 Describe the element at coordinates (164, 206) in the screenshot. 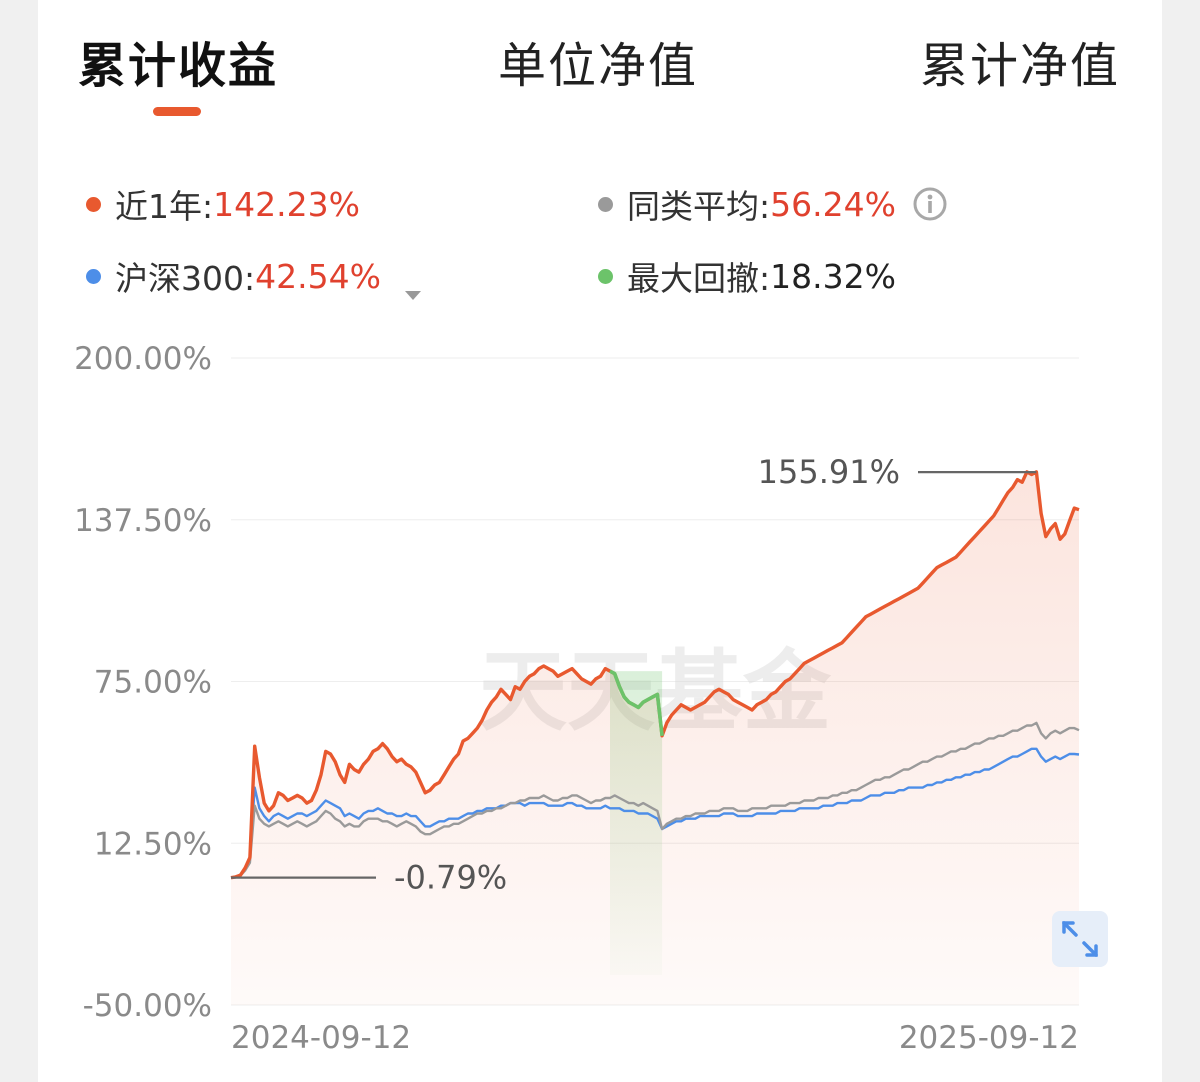

I see `legend-fund-label: 近1年:` at that location.